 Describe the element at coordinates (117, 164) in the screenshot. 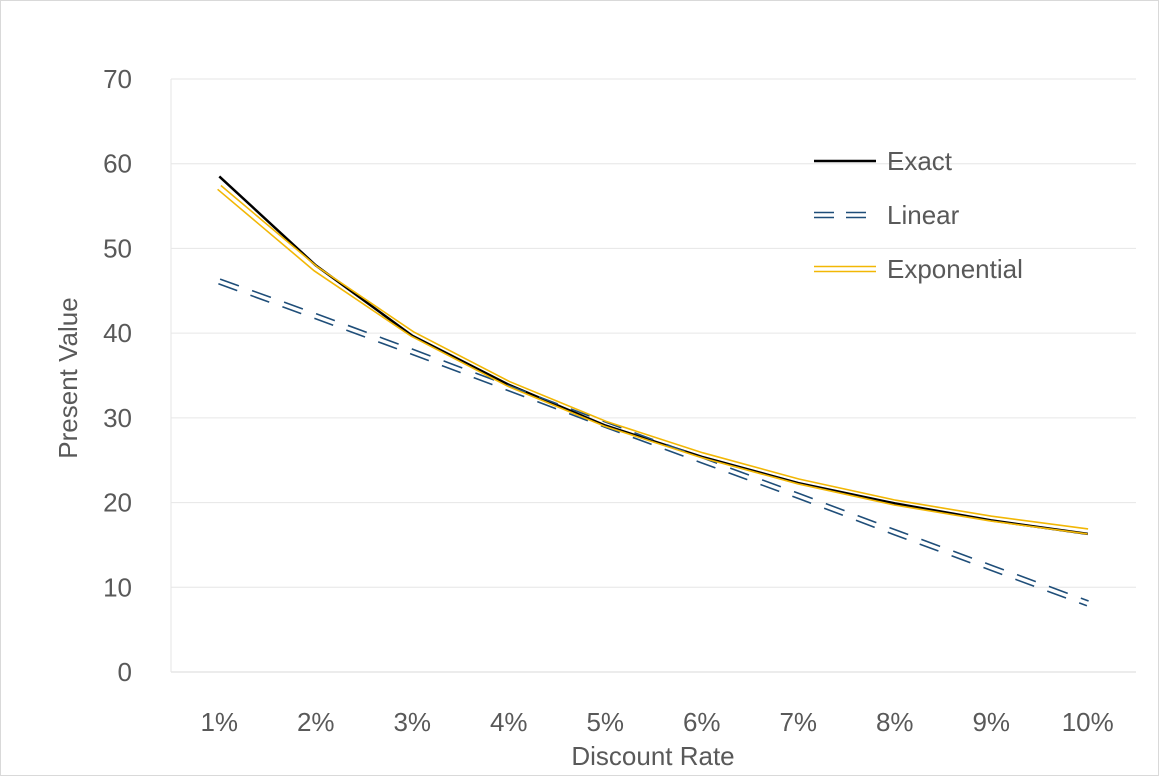

I see `y-tick-label: 60` at that location.